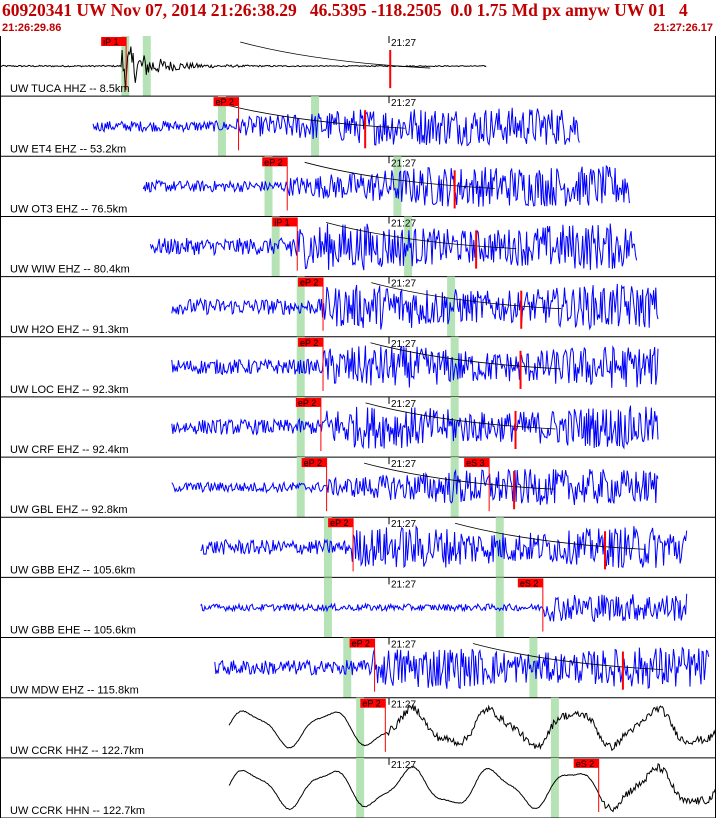  I want to click on trace-panel: 21:27 eP 2 UW MDW EHZ -- 115.8km, so click(358, 668).